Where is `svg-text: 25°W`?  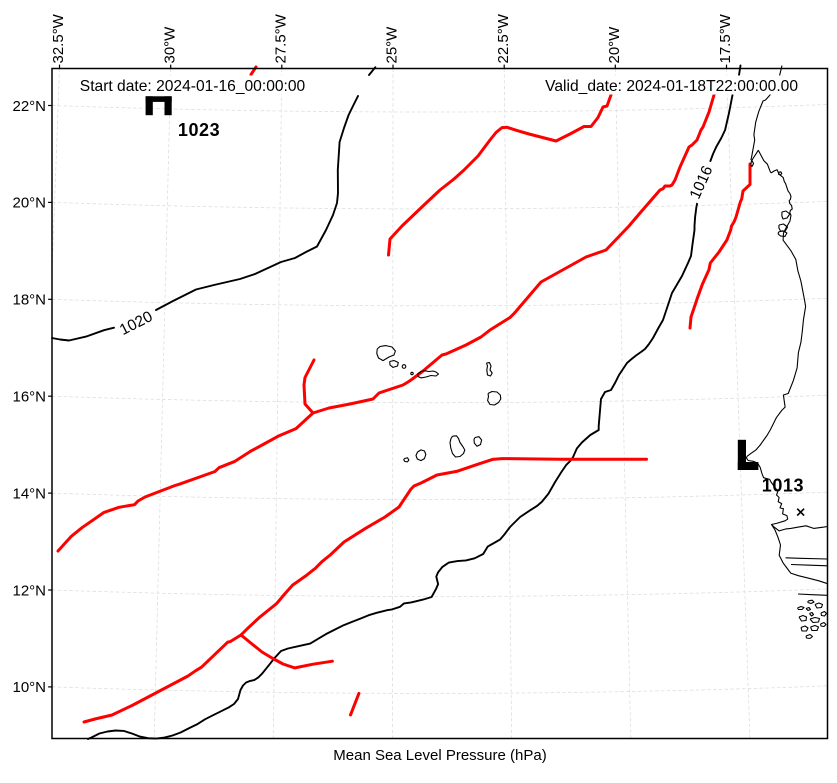 svg-text: 25°W is located at coordinates (392, 45).